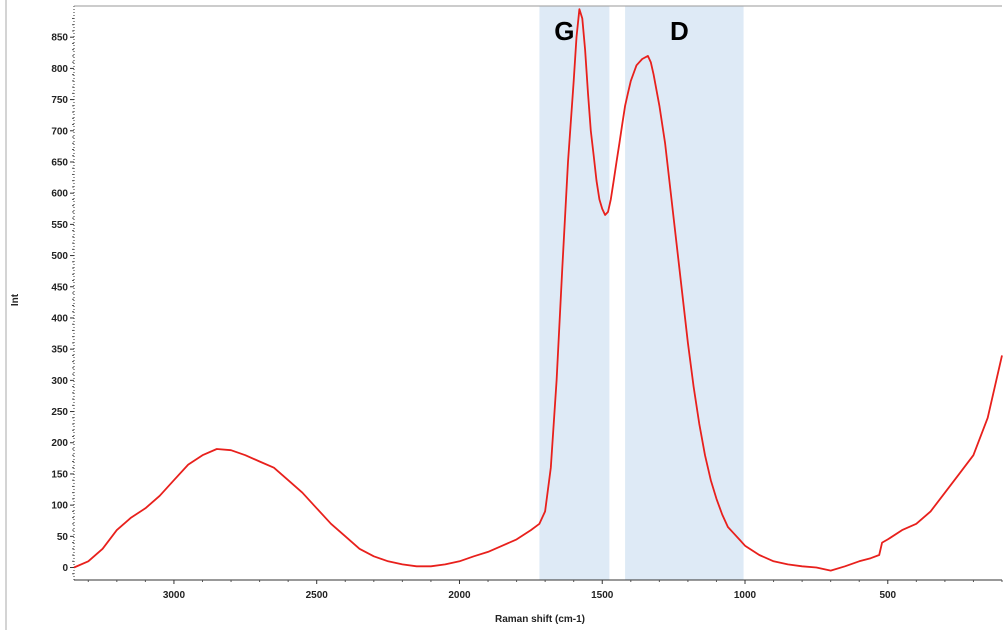 Image resolution: width=1004 pixels, height=630 pixels. Describe the element at coordinates (574, 293) in the screenshot. I see `band-g` at that location.